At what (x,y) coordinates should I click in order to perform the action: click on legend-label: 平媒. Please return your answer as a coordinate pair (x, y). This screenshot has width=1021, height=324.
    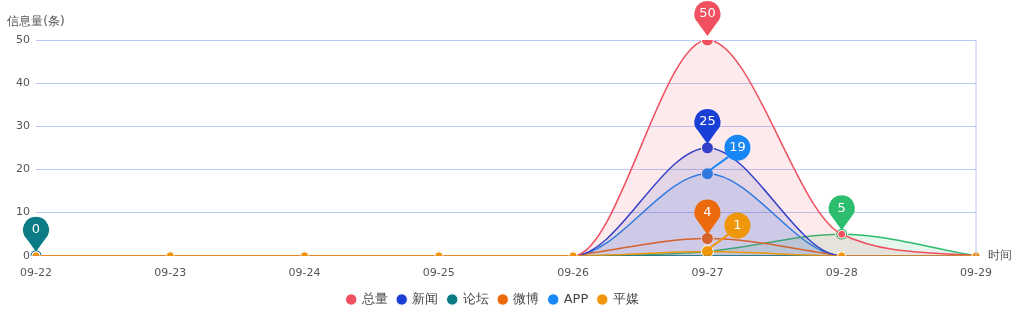
    Looking at the image, I should click on (625, 298).